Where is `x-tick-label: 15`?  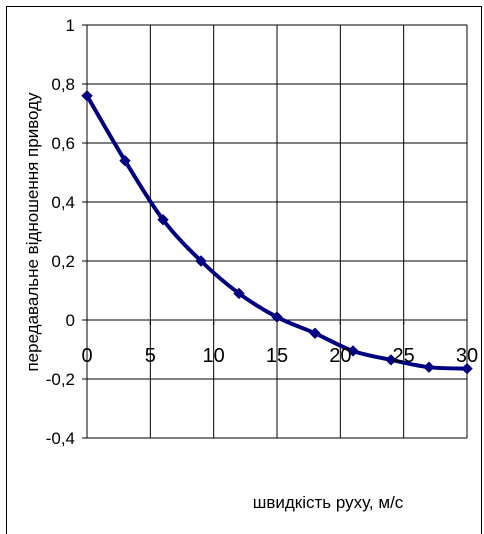 x-tick-label: 15 is located at coordinates (277, 356).